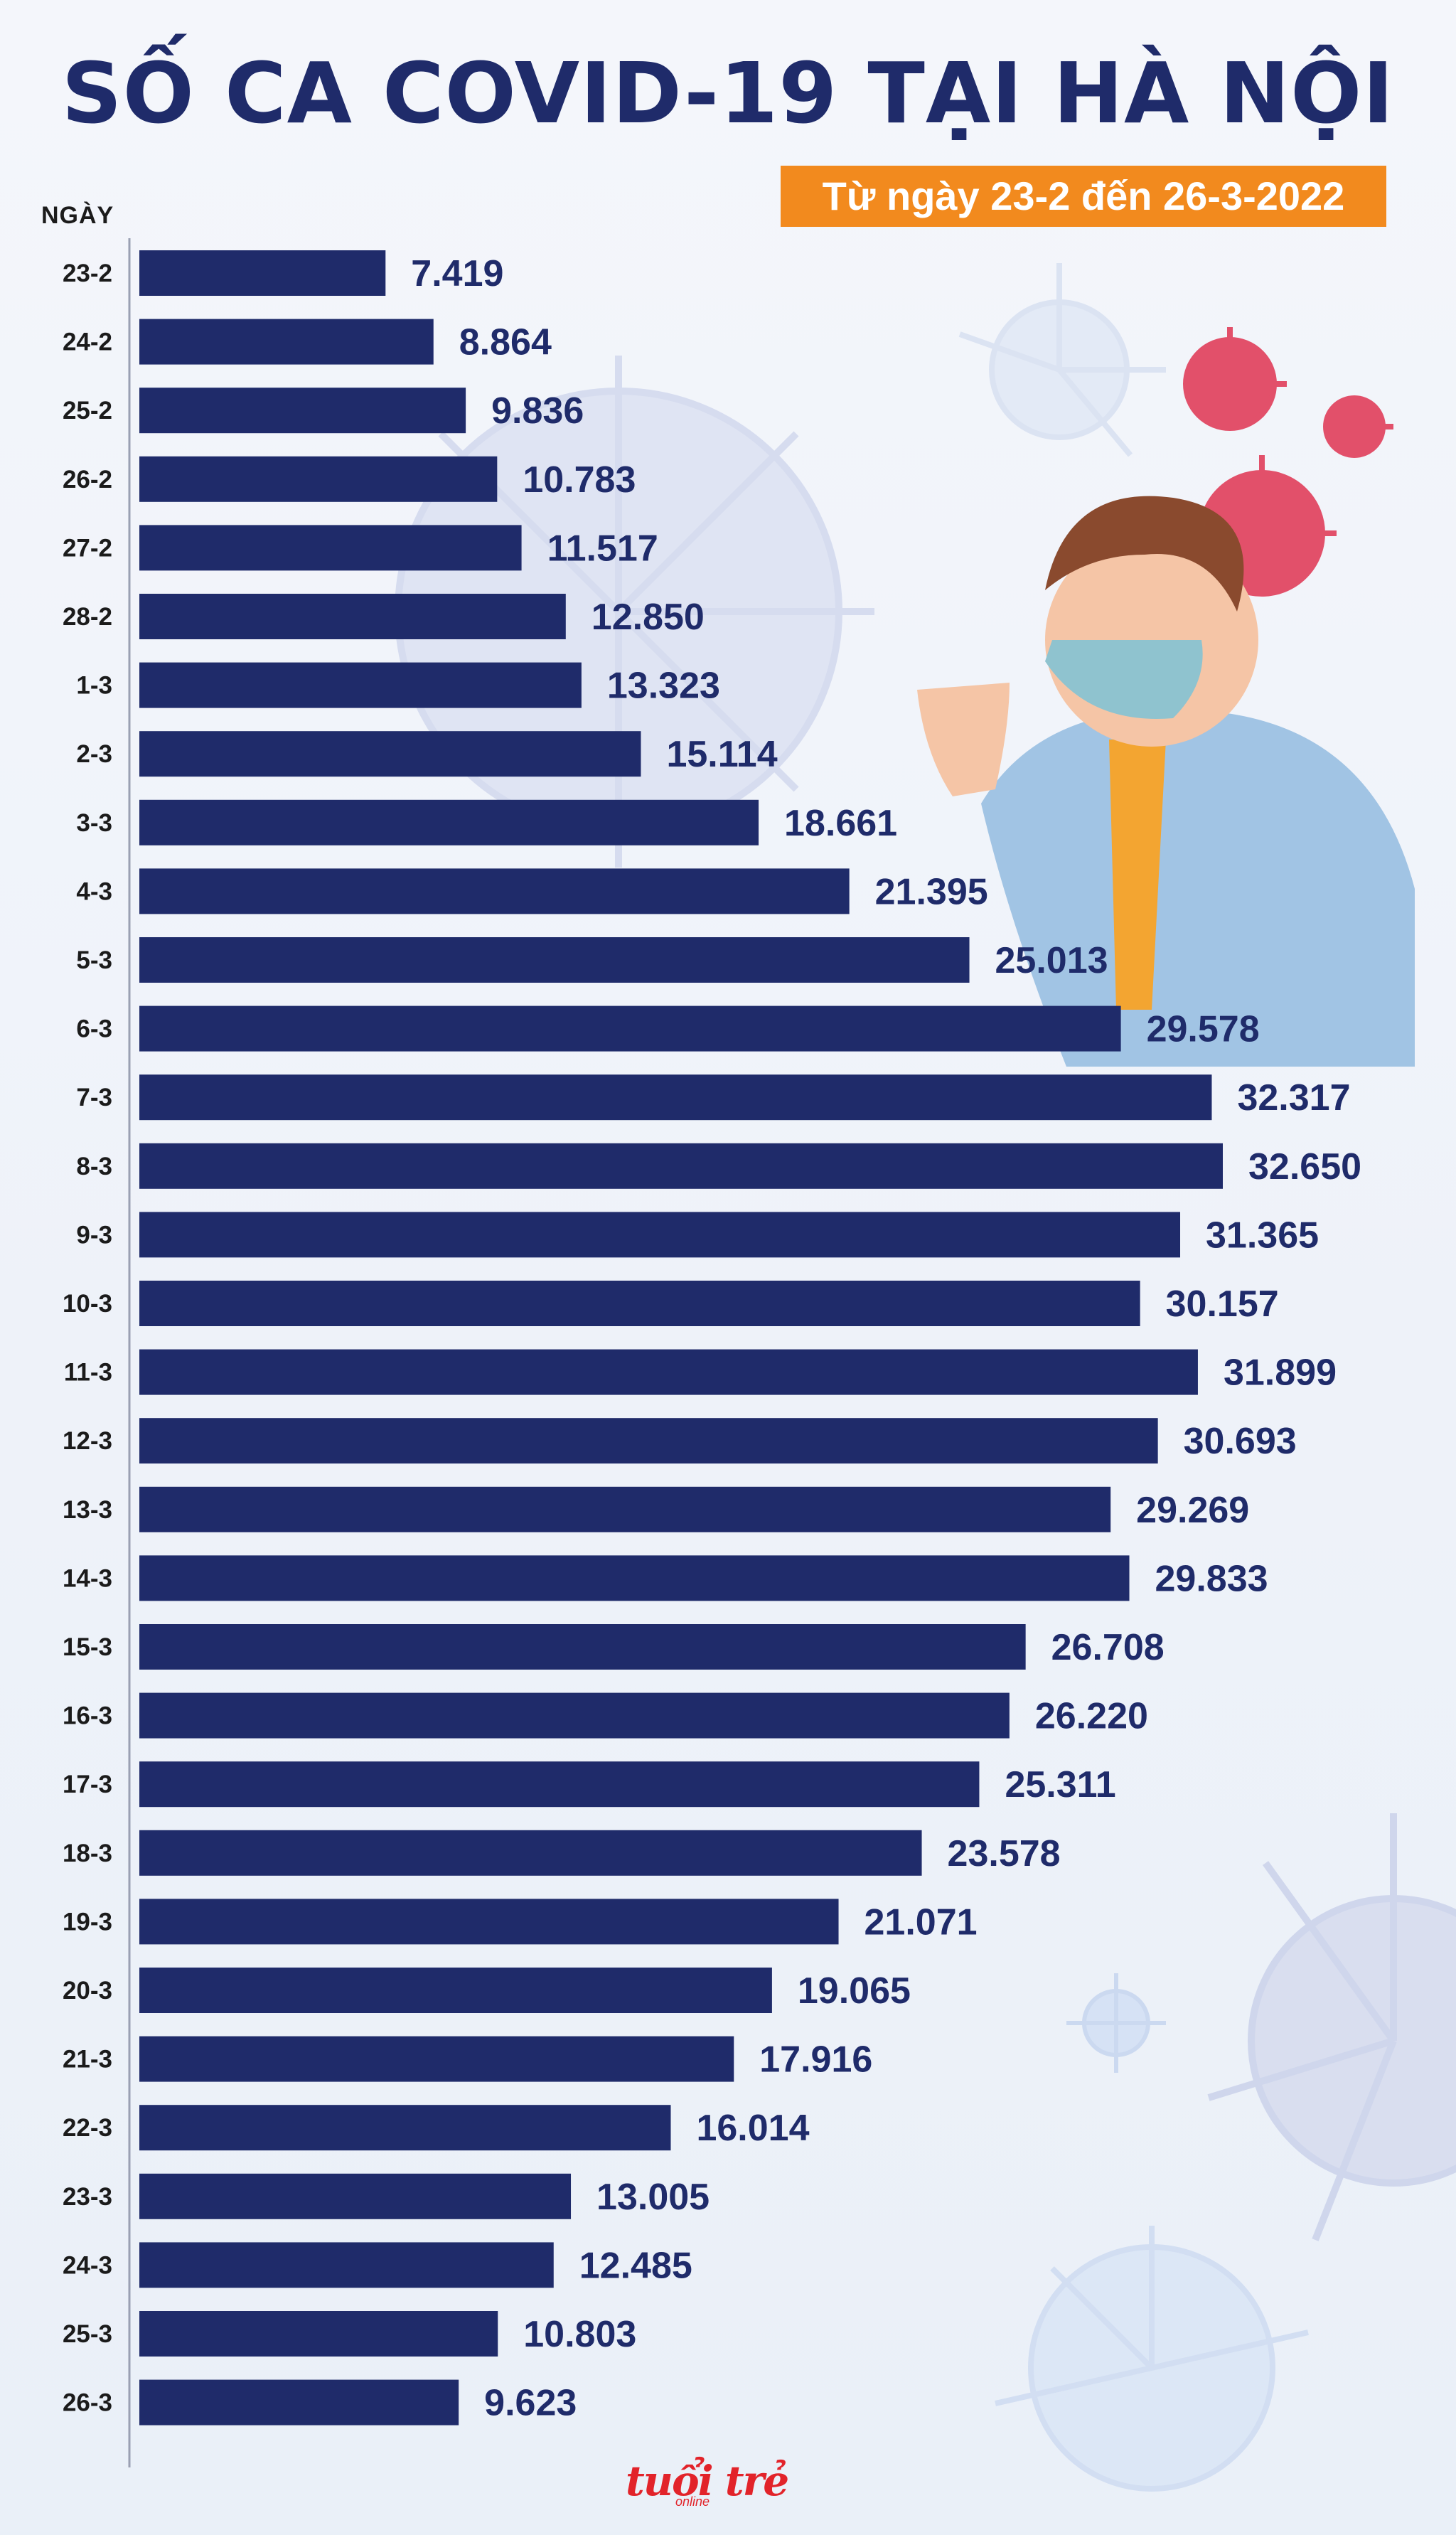  I want to click on value-label: 10.803, so click(579, 2334).